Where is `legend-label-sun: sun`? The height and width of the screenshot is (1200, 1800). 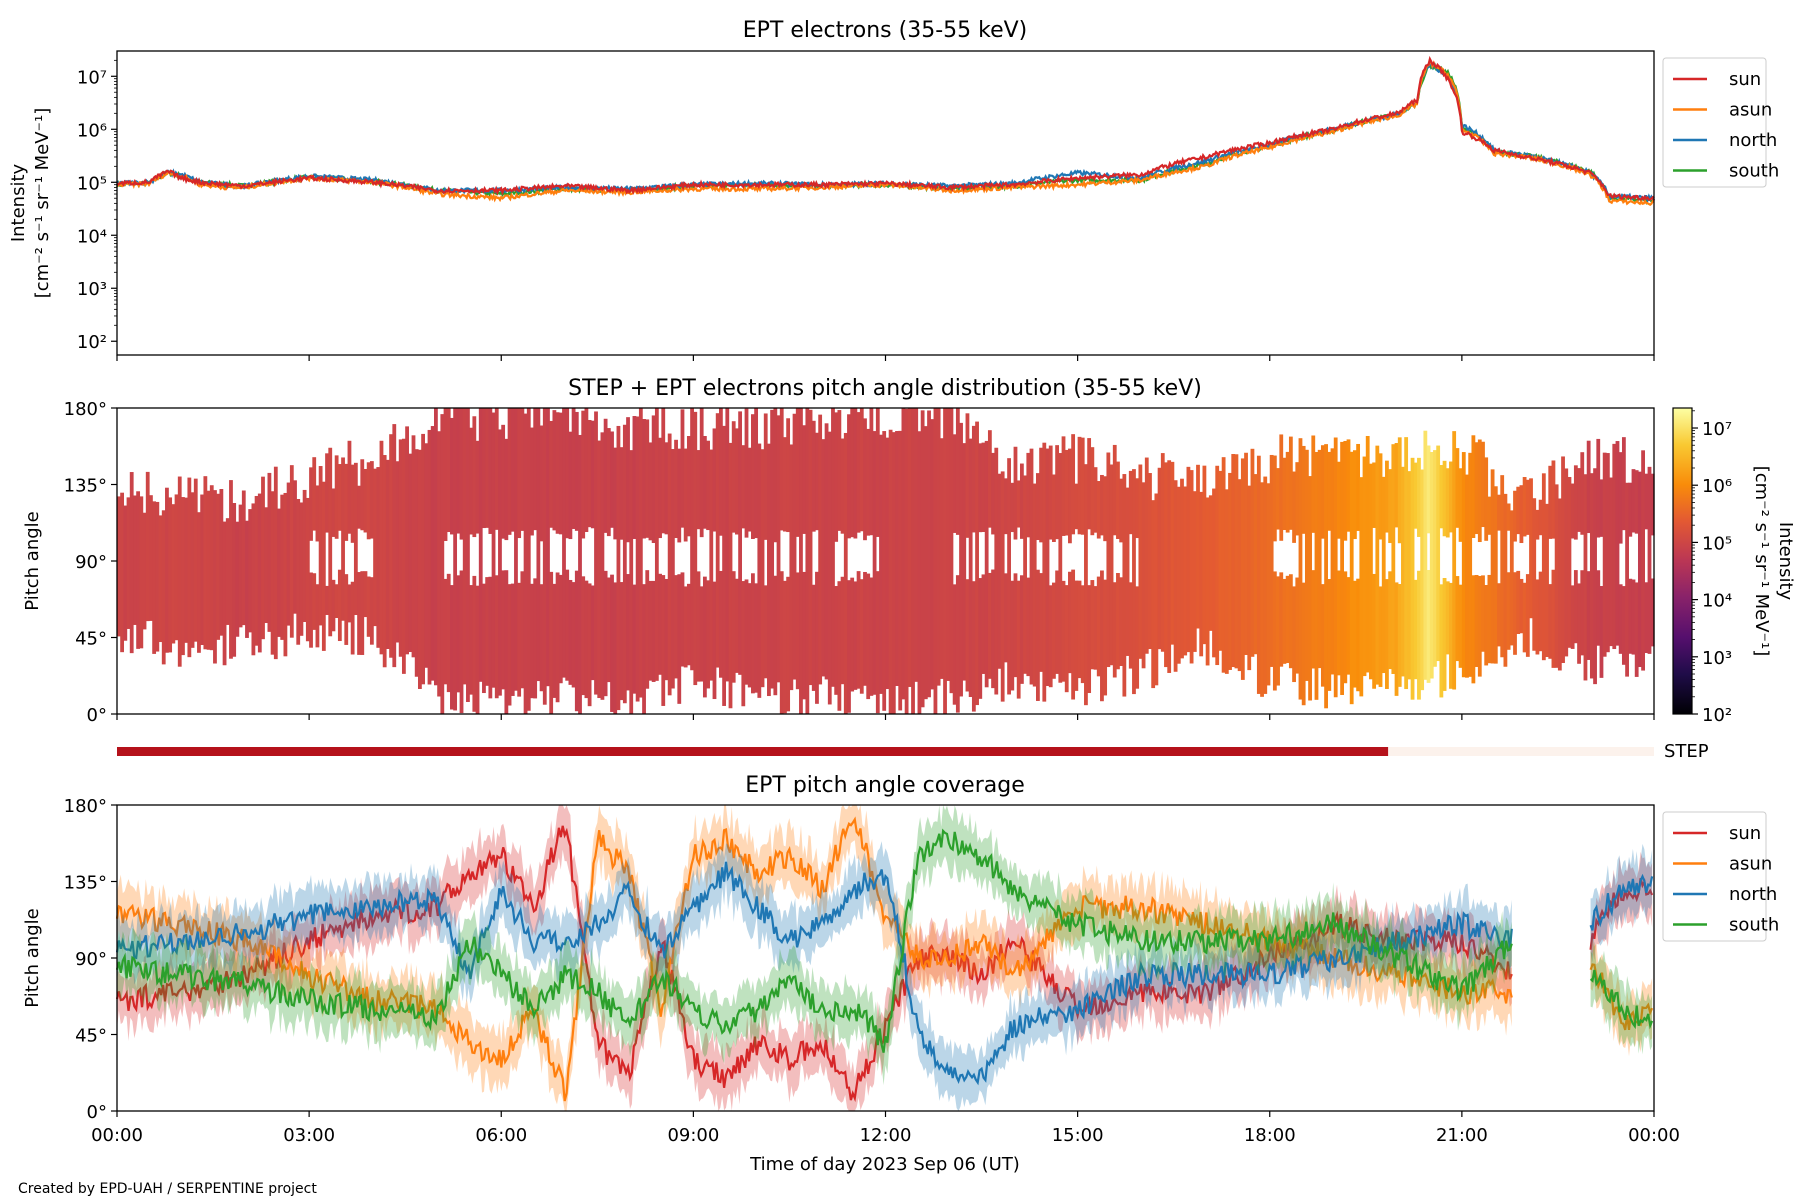 legend-label-sun: sun is located at coordinates (1745, 79).